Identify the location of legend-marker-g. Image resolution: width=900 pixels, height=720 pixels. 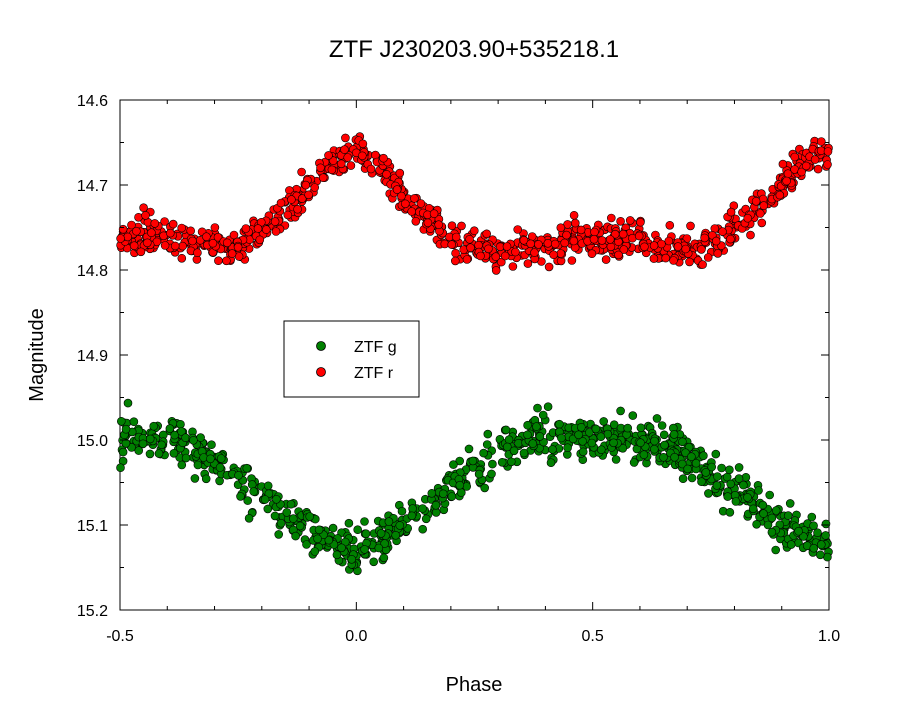
(321, 346).